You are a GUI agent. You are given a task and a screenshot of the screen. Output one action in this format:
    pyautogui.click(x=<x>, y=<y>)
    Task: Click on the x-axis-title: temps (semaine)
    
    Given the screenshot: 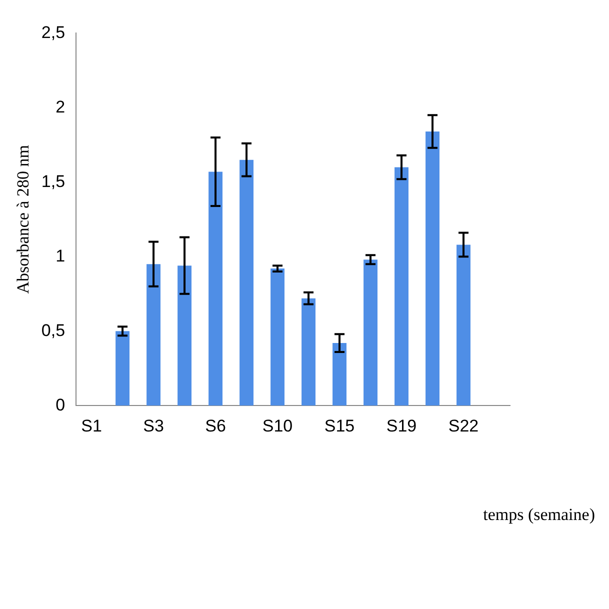 What is the action you would take?
    pyautogui.click(x=539, y=515)
    